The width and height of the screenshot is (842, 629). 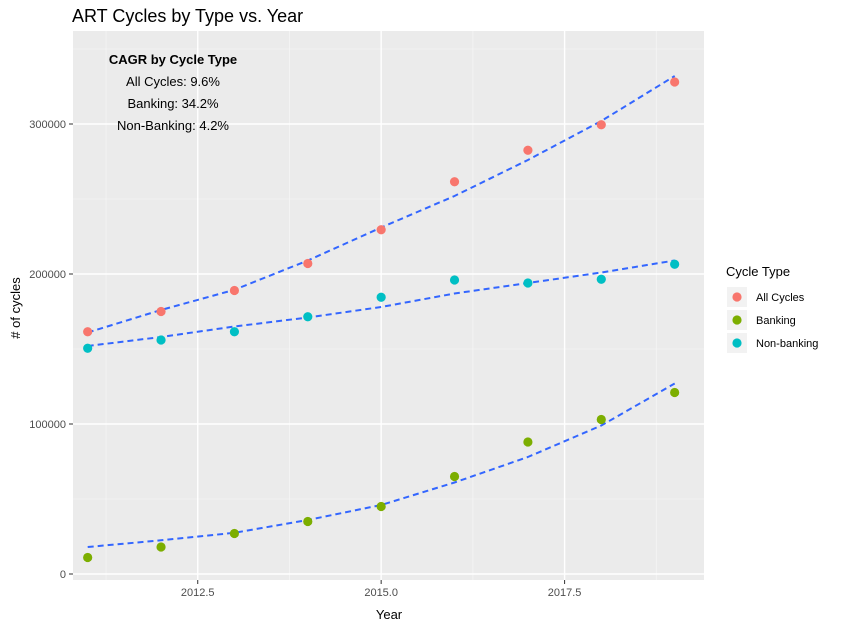 I want to click on legend-title: Cycle Type, so click(x=758, y=271).